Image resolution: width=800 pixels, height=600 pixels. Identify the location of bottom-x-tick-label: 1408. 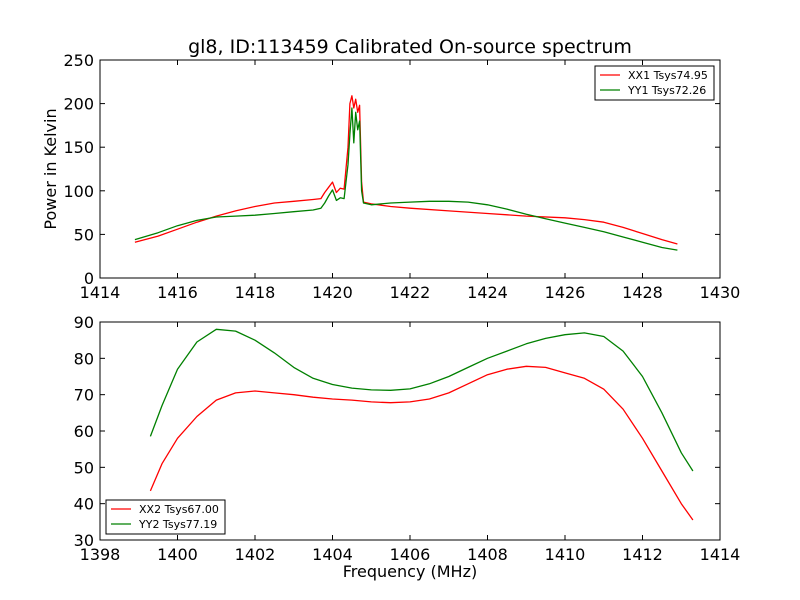
(487, 554).